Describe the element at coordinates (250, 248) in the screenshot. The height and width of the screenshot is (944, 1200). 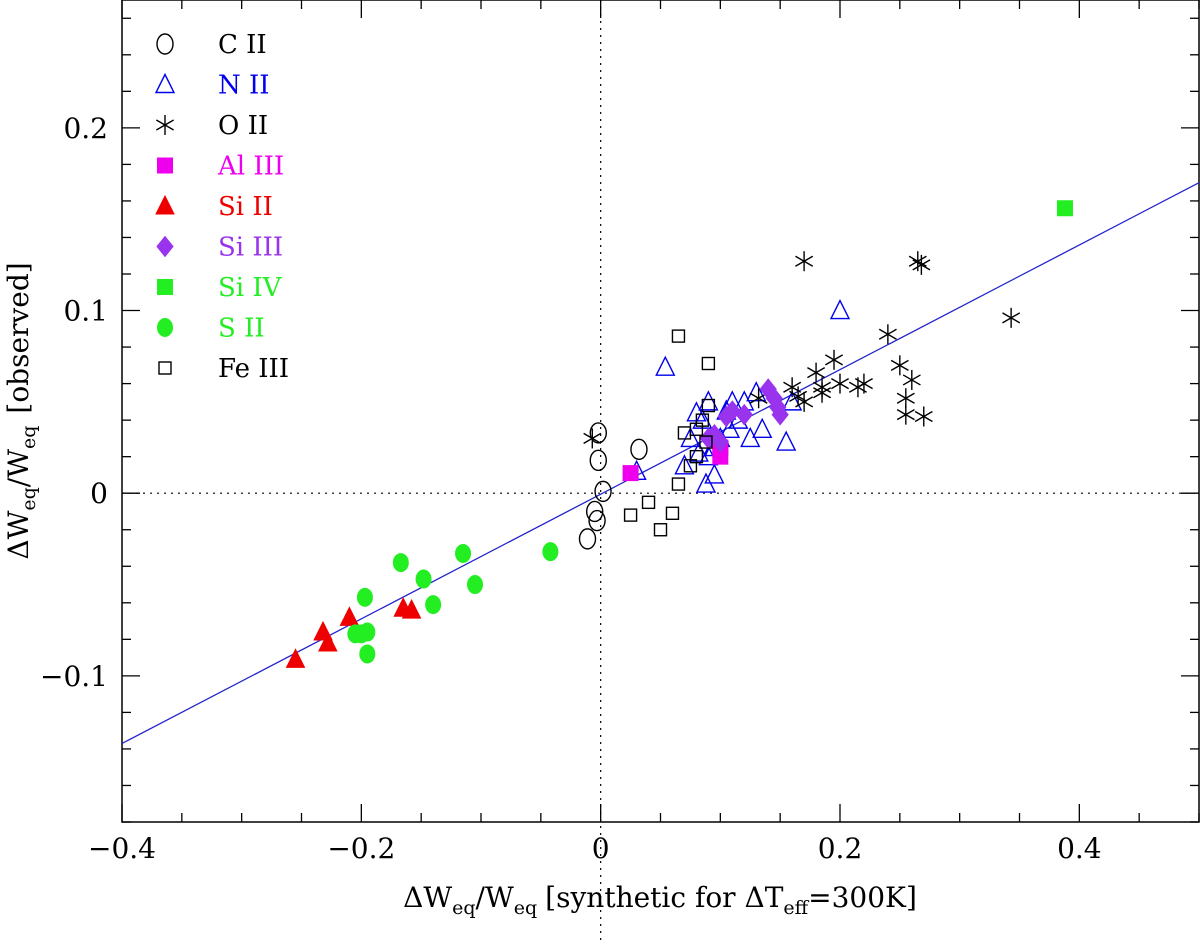
I see `legend-label-si-iii: Si III` at that location.